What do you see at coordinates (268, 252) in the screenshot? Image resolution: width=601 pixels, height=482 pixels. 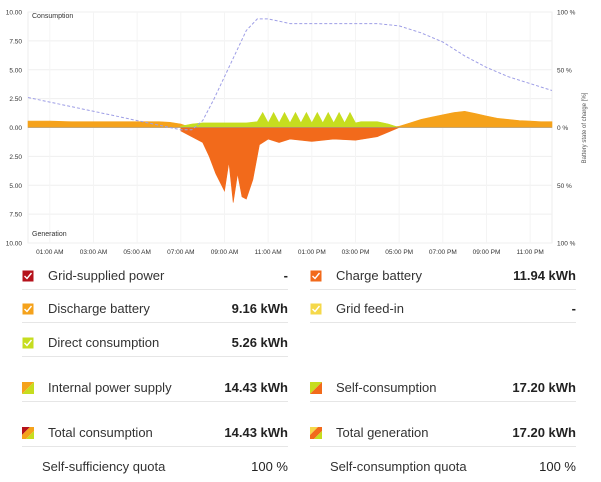 I see `x-tick-label: 11:00 AM` at bounding box center [268, 252].